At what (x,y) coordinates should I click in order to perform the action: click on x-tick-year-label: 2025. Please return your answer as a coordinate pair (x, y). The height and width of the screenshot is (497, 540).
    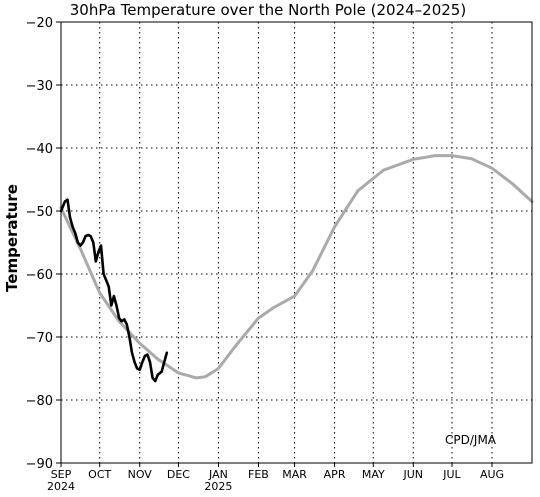
    Looking at the image, I should click on (218, 486).